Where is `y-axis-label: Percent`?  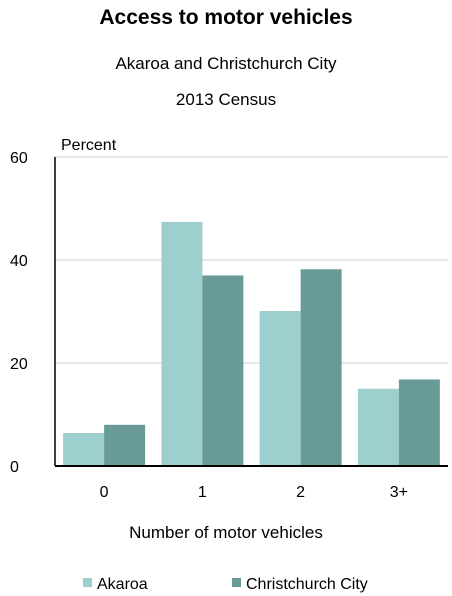 y-axis-label: Percent is located at coordinates (89, 145).